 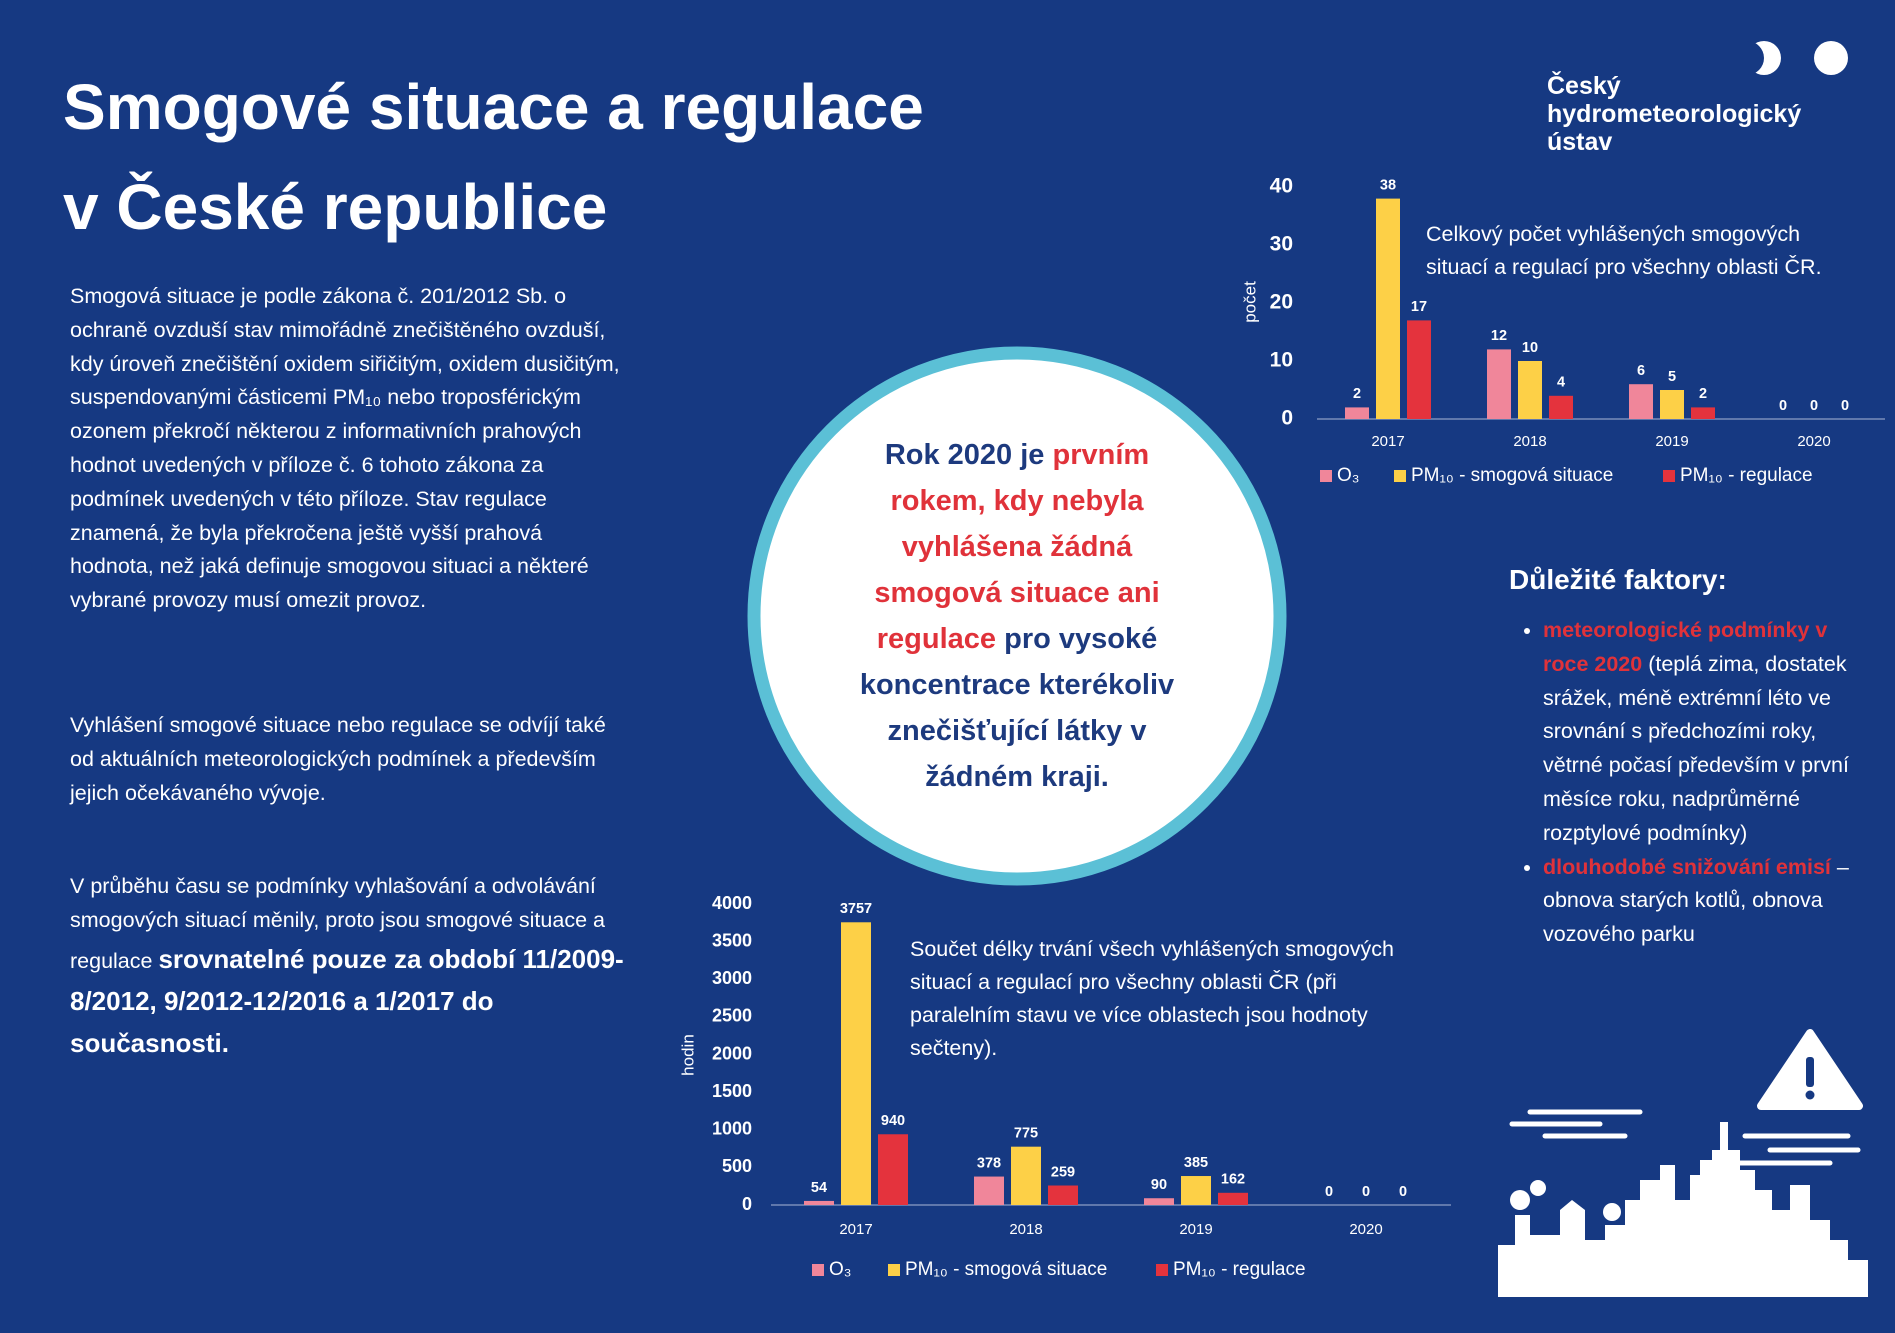 I want to click on logo-dot-cut, so click(x=1755, y=58).